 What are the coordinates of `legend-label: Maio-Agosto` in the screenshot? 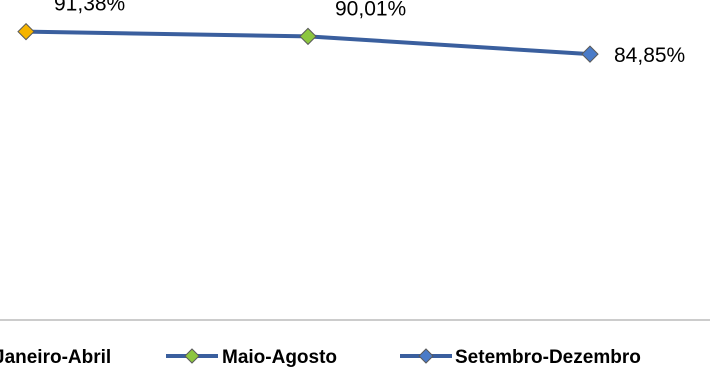 It's located at (279, 357).